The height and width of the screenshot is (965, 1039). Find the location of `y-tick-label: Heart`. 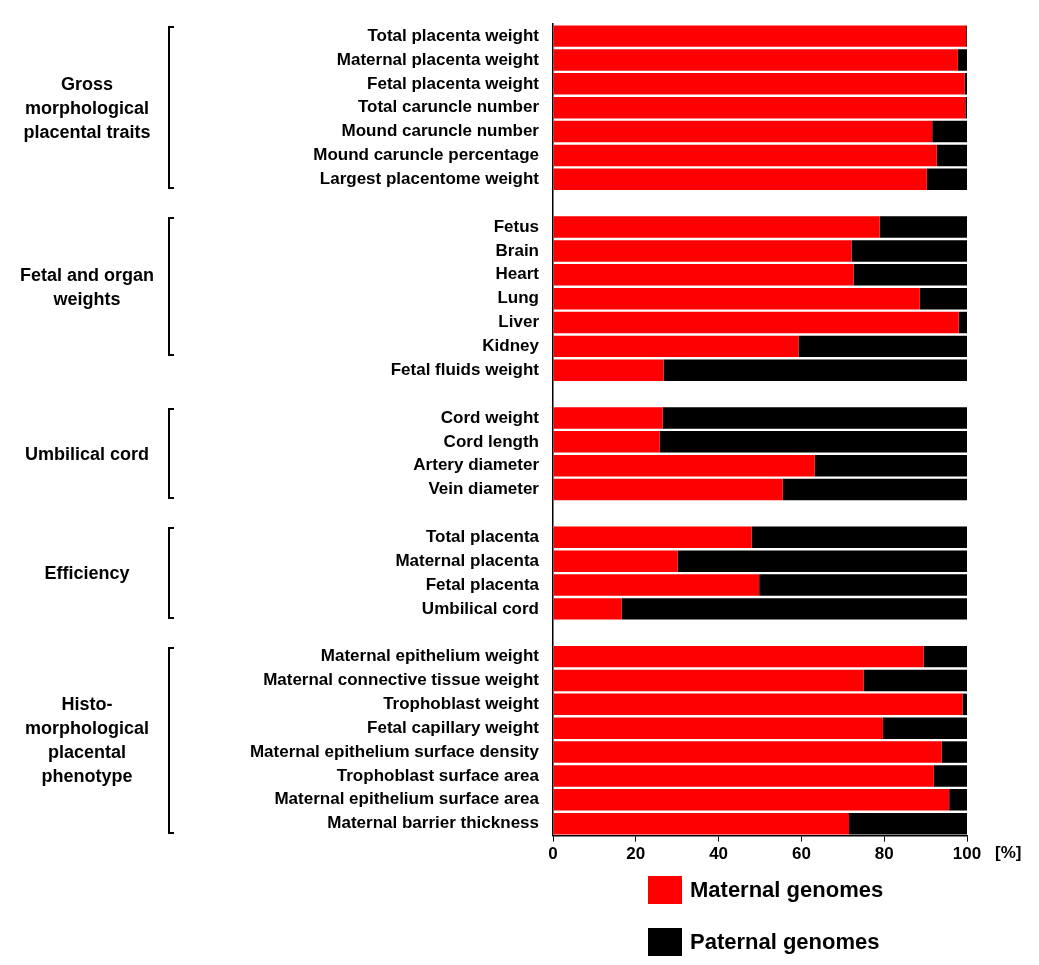

y-tick-label: Heart is located at coordinates (517, 274).